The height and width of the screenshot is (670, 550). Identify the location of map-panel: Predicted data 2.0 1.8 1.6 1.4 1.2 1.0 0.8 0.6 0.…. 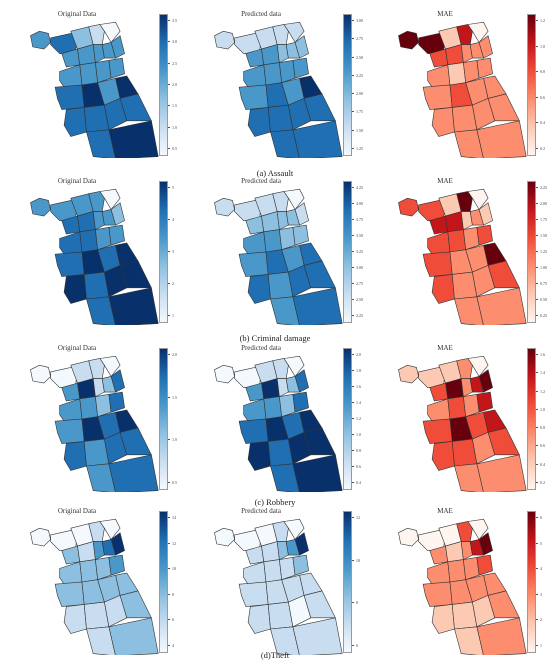
(277, 417).